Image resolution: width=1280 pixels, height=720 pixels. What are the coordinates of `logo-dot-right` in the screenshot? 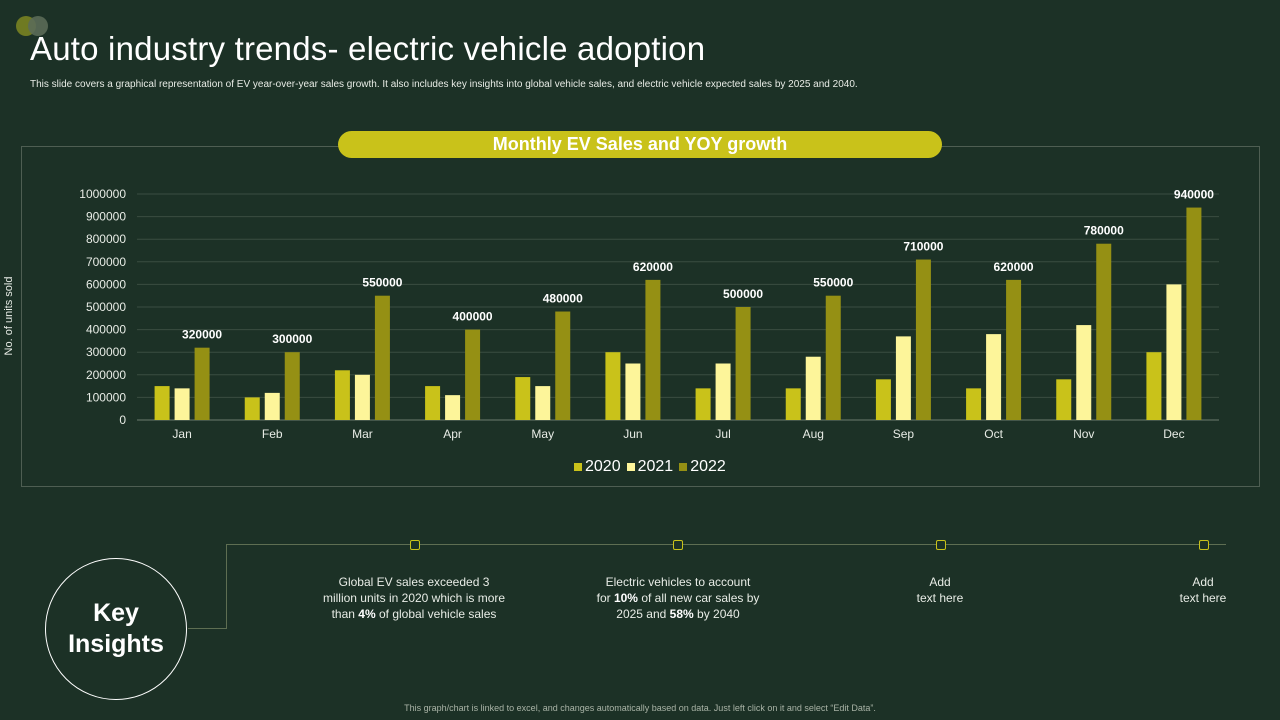 It's located at (38, 26).